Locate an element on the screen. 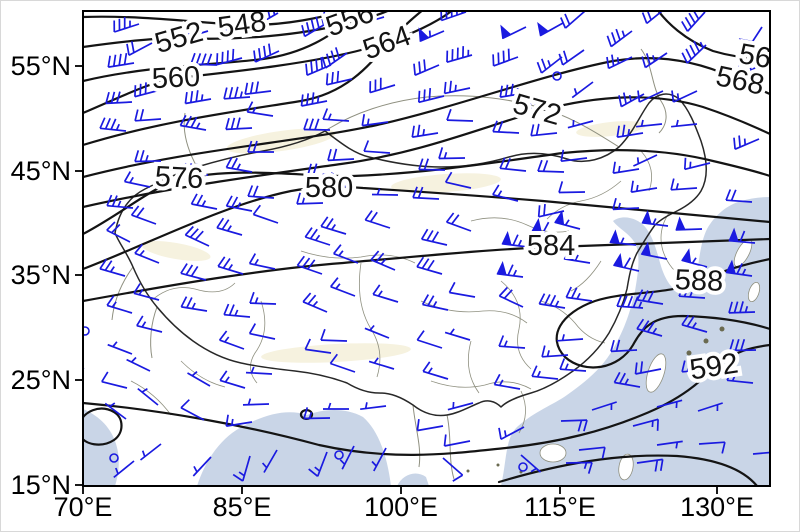 The width and height of the screenshot is (800, 532). x-tick-label: 70°E is located at coordinates (83, 507).